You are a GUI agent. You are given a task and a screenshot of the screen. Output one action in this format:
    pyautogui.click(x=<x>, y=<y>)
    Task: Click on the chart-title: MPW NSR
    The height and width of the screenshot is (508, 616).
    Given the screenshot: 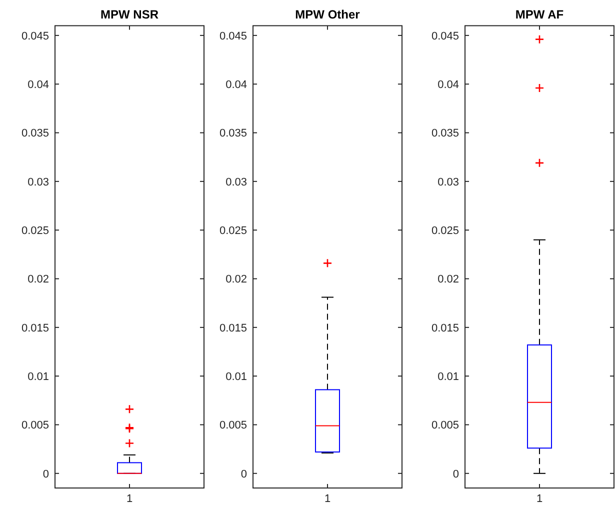 What is the action you would take?
    pyautogui.click(x=129, y=15)
    